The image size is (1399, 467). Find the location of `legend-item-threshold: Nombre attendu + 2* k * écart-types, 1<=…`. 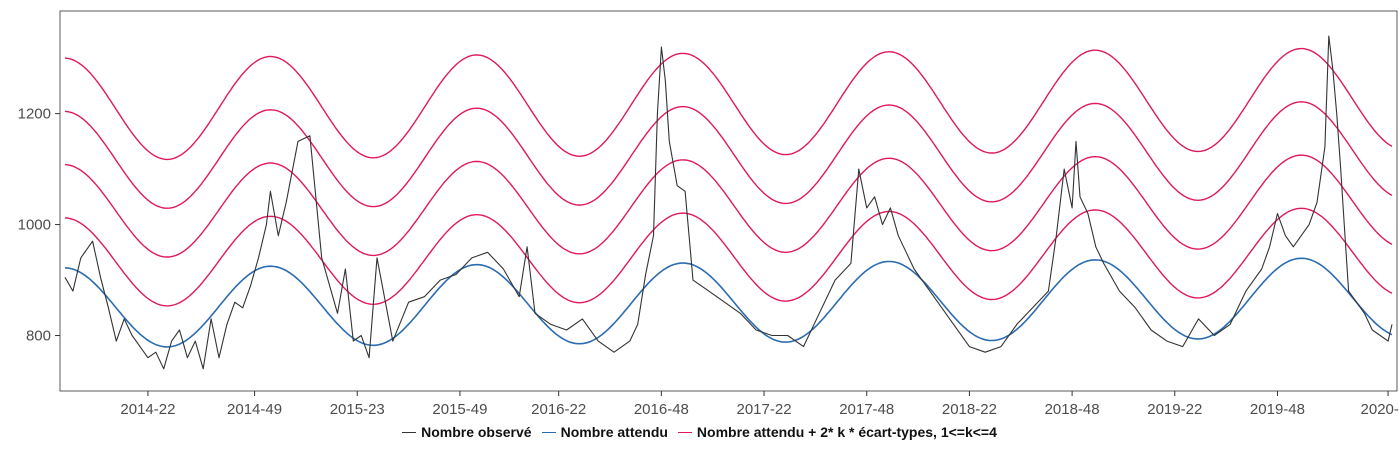

legend-item-threshold: Nombre attendu + 2* k * écart-types, 1<=… is located at coordinates (837, 432).